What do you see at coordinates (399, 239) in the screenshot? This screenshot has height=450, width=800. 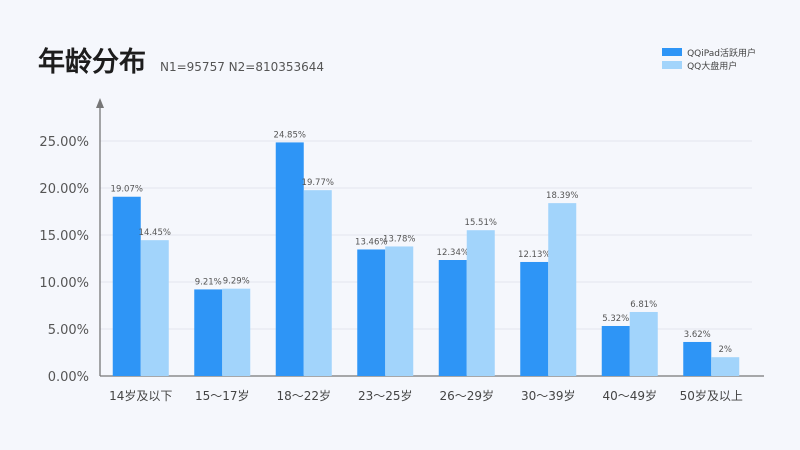 I see `data-label: 13.78%` at bounding box center [399, 239].